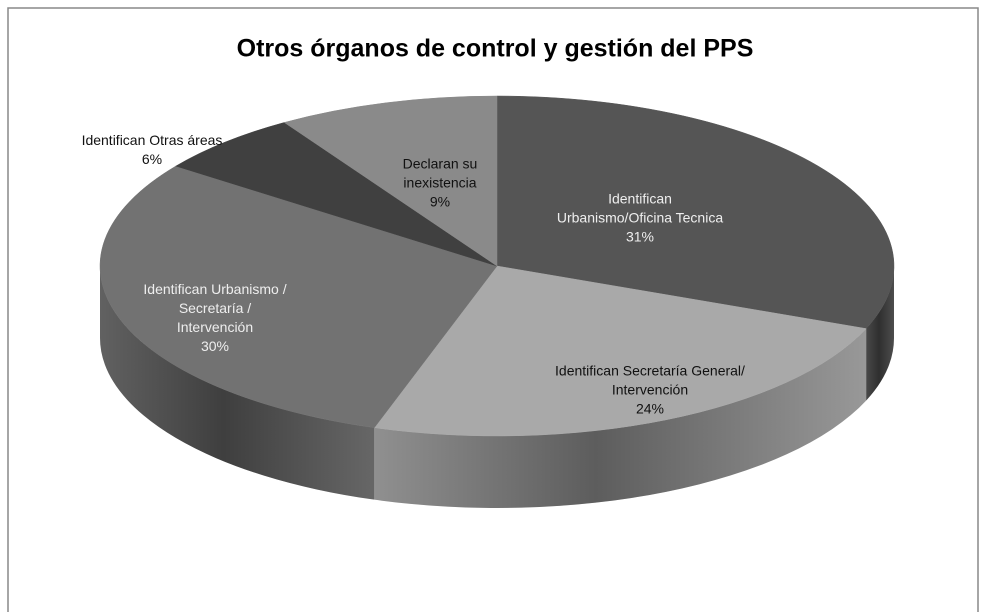 The image size is (982, 612). I want to click on slice-label: Declaran su inexistencia 9%, so click(440, 183).